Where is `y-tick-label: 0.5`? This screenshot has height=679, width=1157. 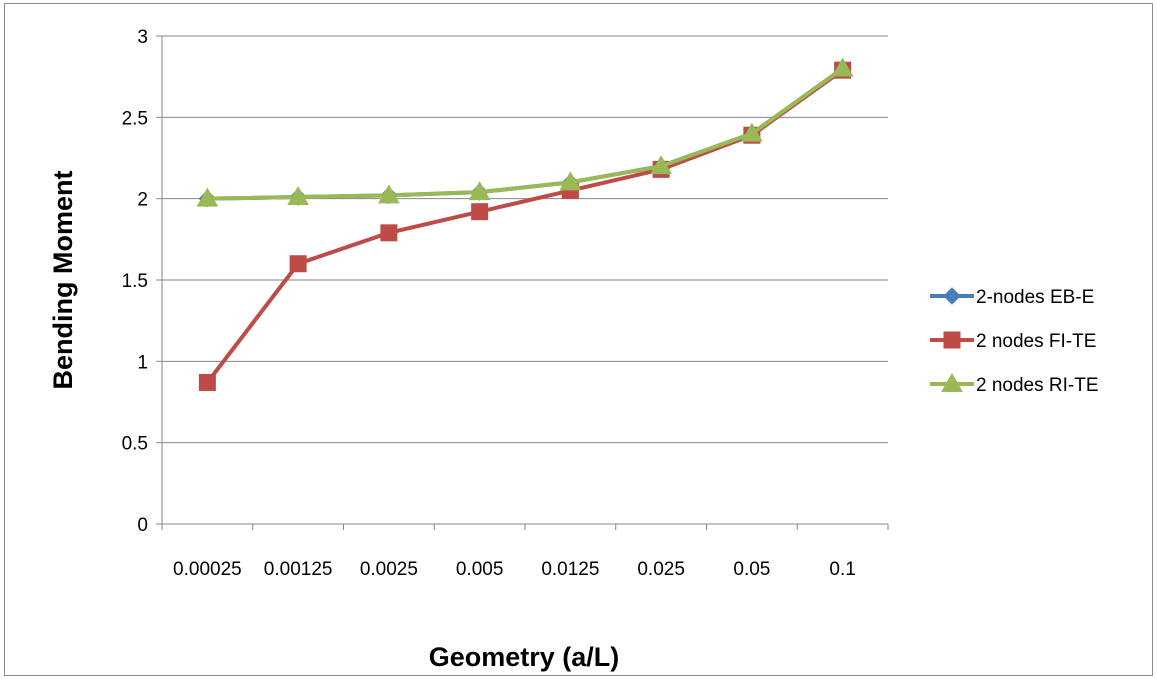 y-tick-label: 0.5 is located at coordinates (135, 444).